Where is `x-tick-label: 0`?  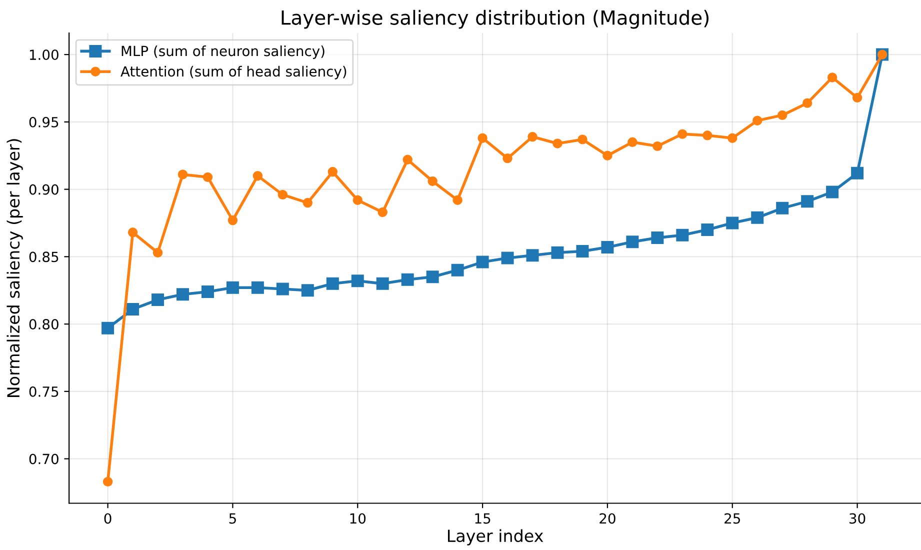 x-tick-label: 0 is located at coordinates (108, 518).